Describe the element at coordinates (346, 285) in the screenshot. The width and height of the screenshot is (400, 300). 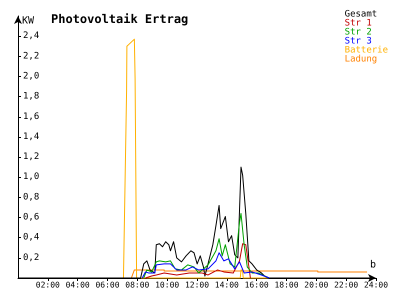
I see `x-tick-label: 22:00` at that location.